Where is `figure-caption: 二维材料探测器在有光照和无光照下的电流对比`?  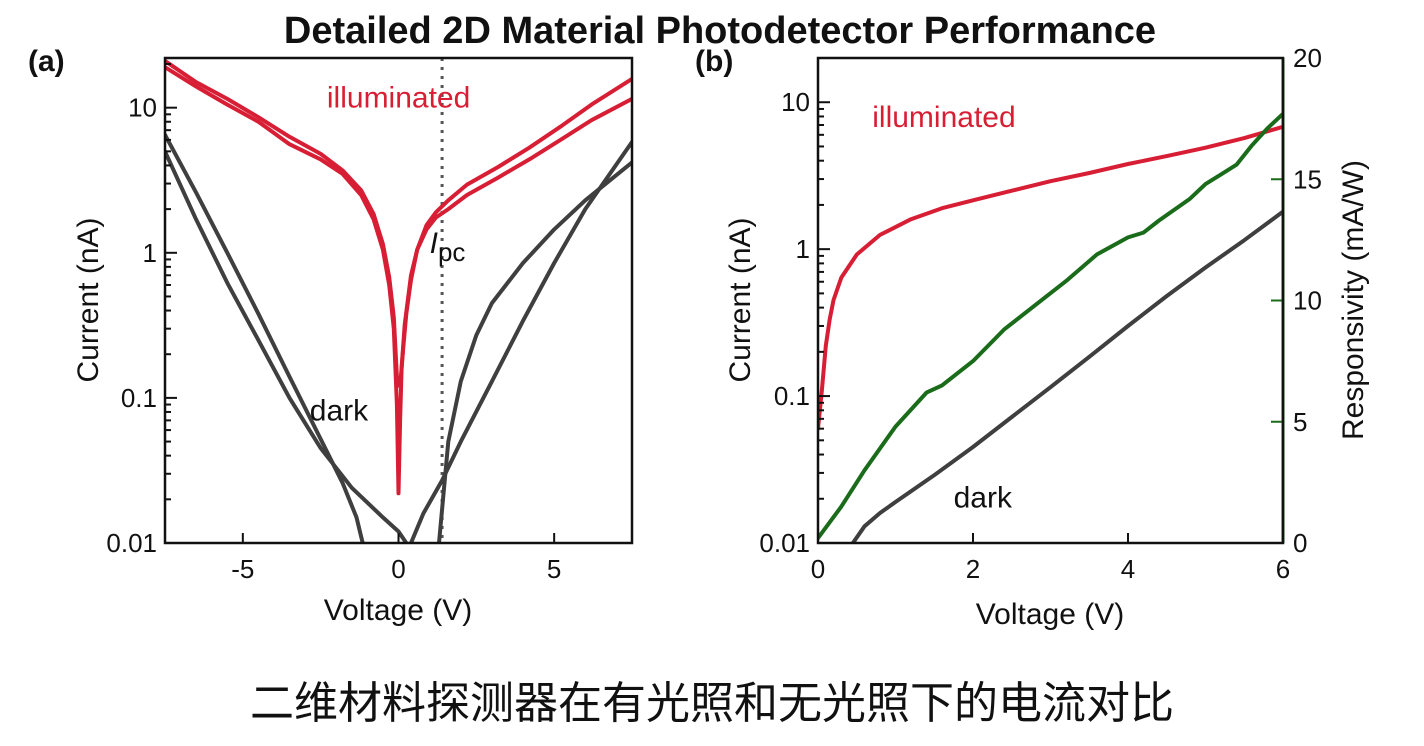
figure-caption: 二维材料探测器在有光照和无光照下的电流对比 is located at coordinates (712, 703).